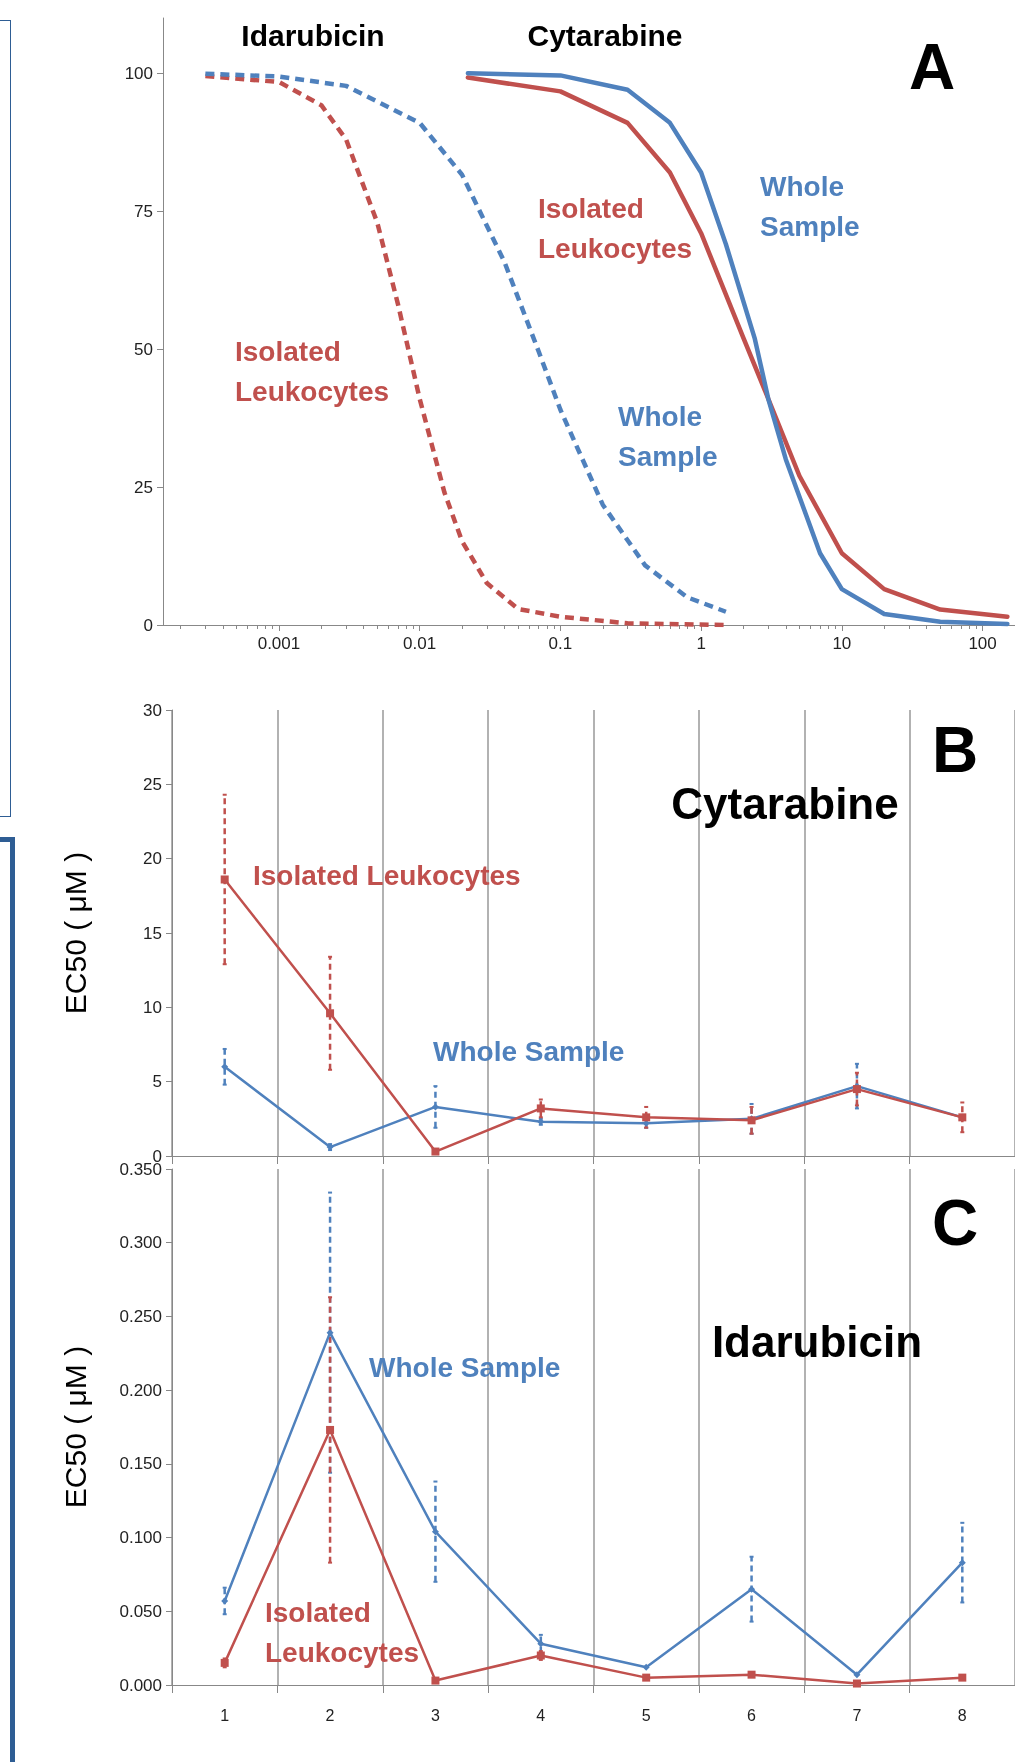  I want to click on y-tick-label: 0.100, so click(140, 1538).